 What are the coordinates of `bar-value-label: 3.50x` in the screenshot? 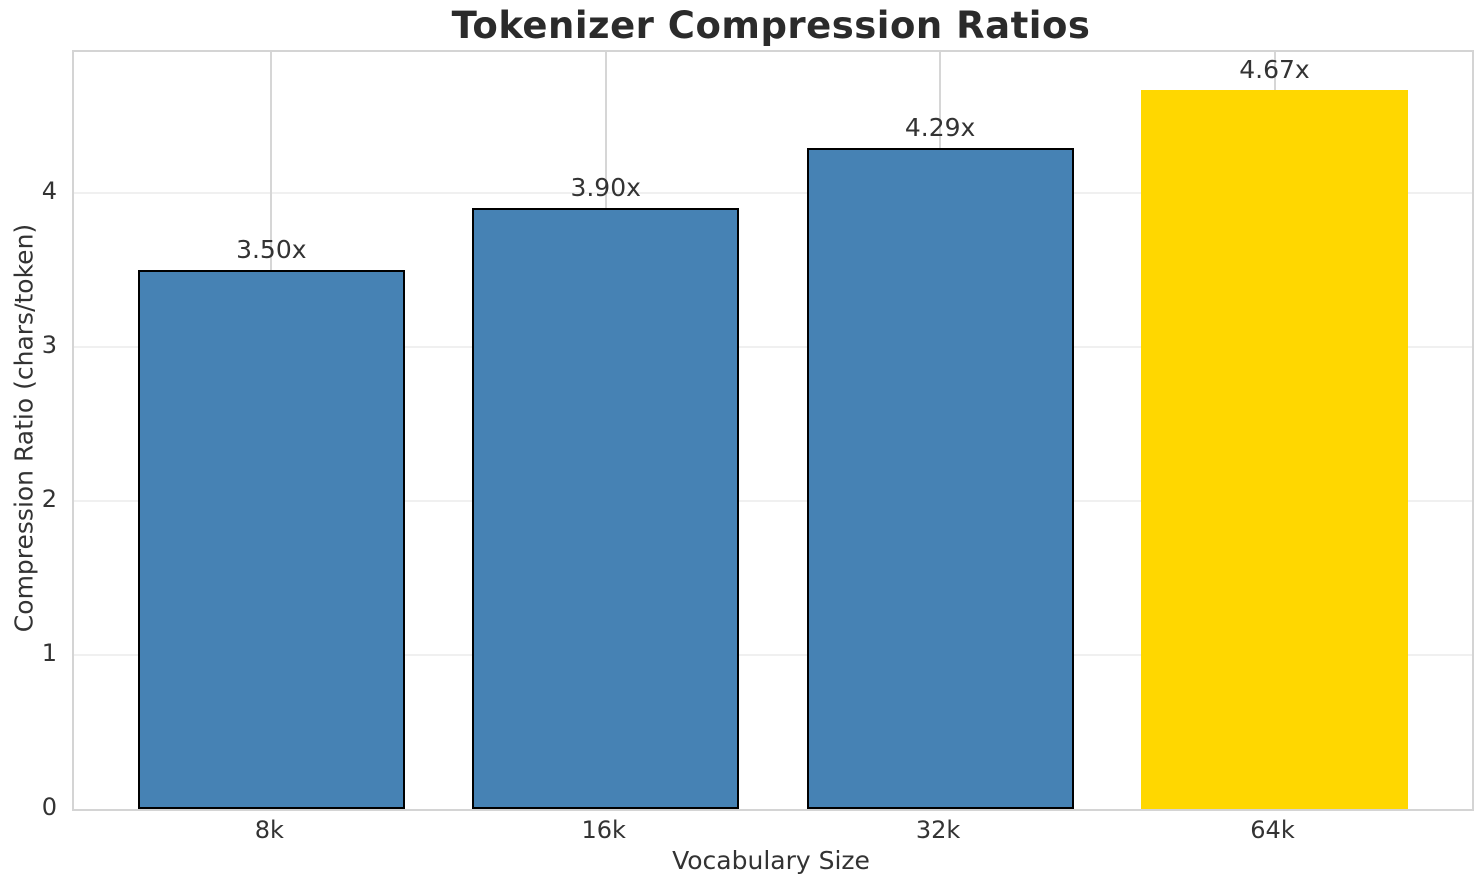 It's located at (271, 249).